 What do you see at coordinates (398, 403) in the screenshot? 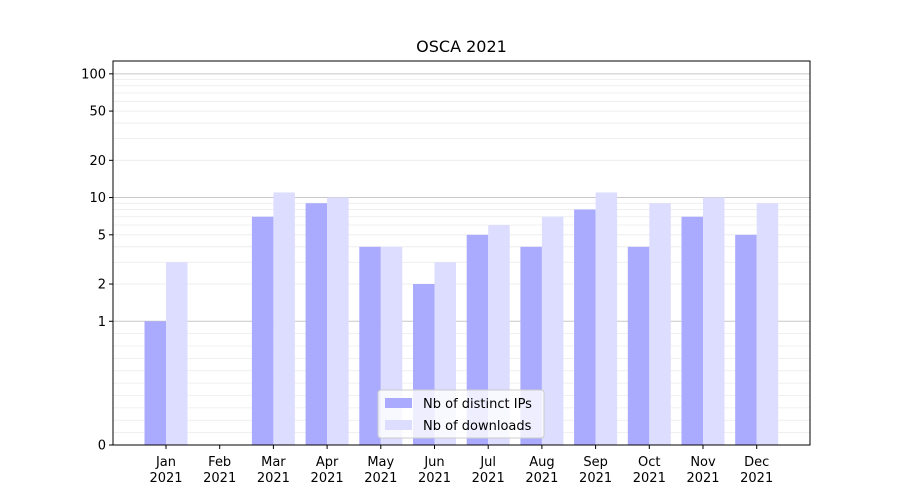
I see `legend-swatch-ips` at bounding box center [398, 403].